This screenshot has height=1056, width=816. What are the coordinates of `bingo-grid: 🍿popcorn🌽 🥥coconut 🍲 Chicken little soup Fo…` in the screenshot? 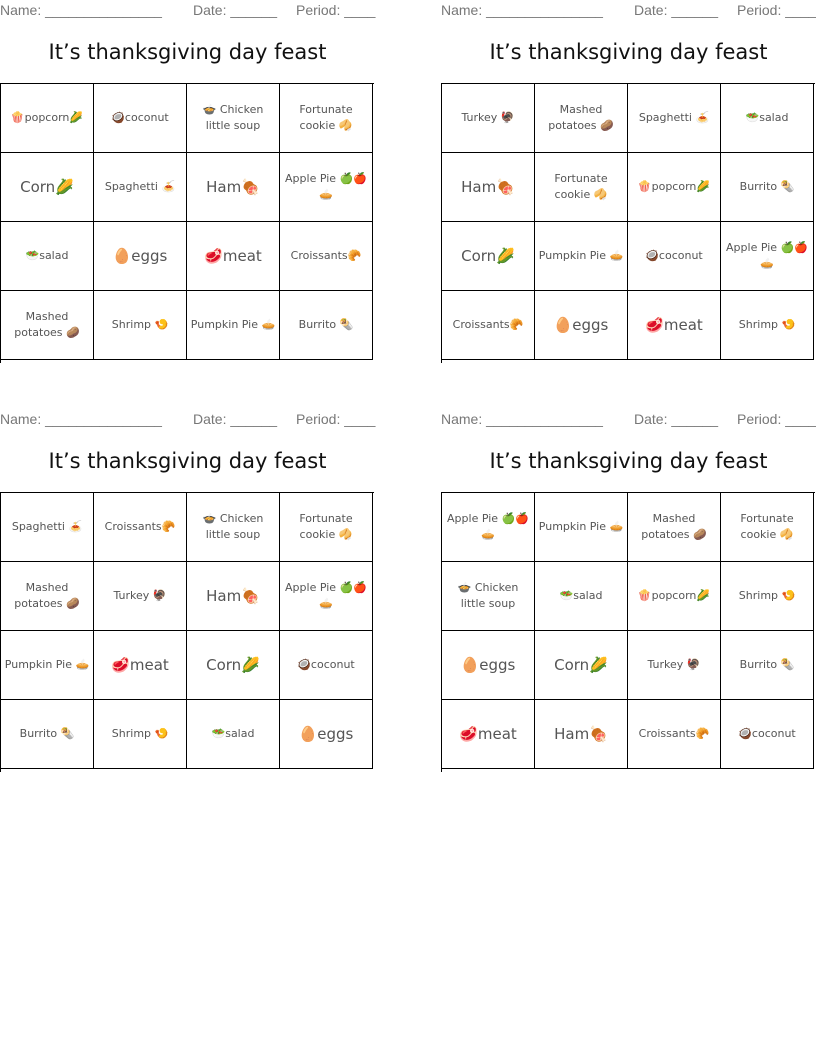 It's located at (187, 223).